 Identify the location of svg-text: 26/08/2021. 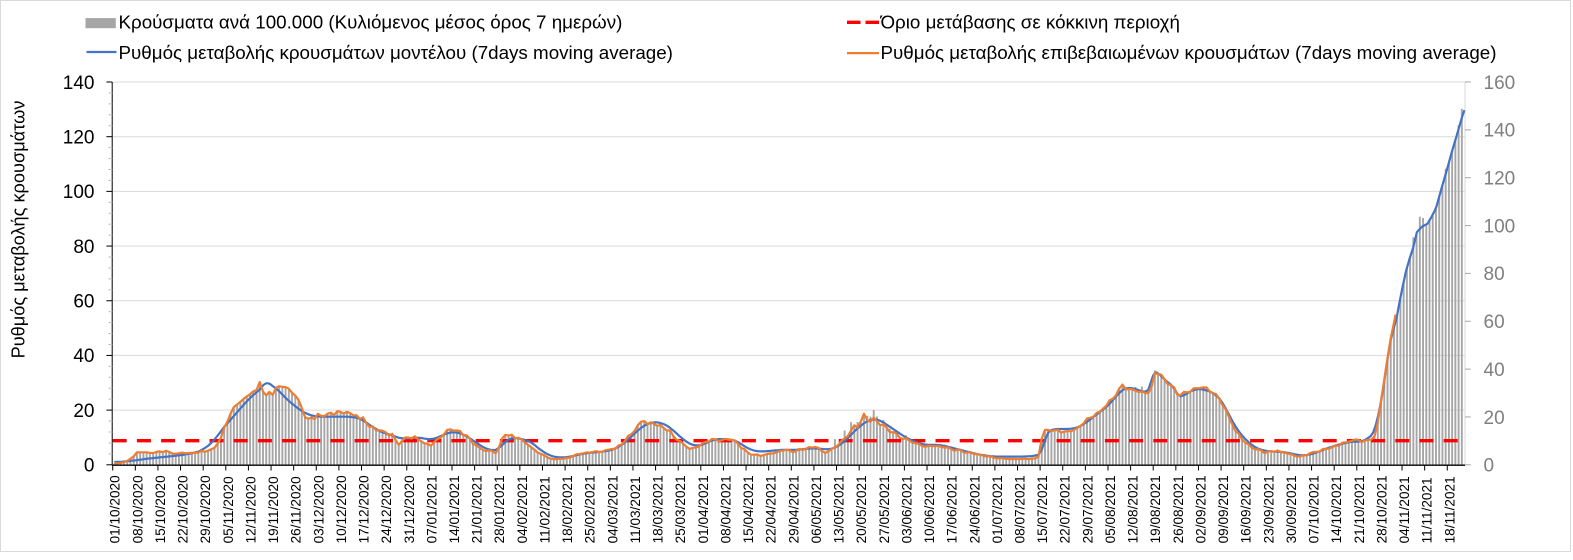
(1178, 509).